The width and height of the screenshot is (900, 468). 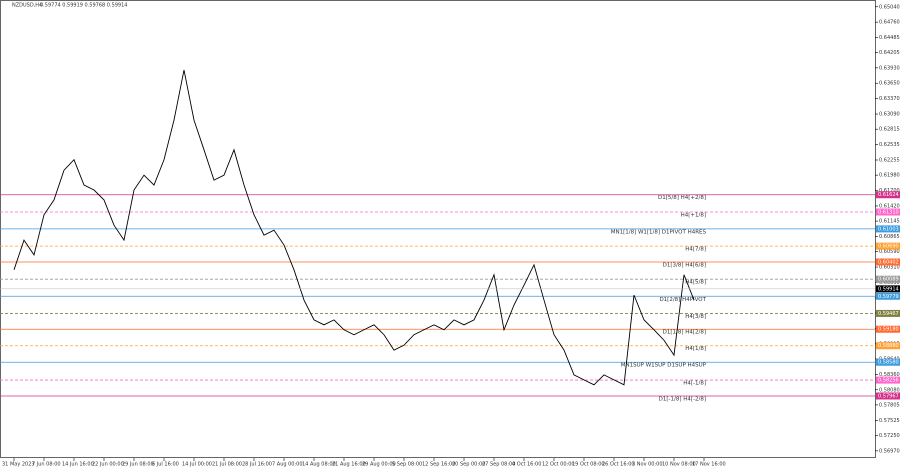 What do you see at coordinates (889, 283) in the screenshot?
I see `y-tick-label: 0.60030` at bounding box center [889, 283].